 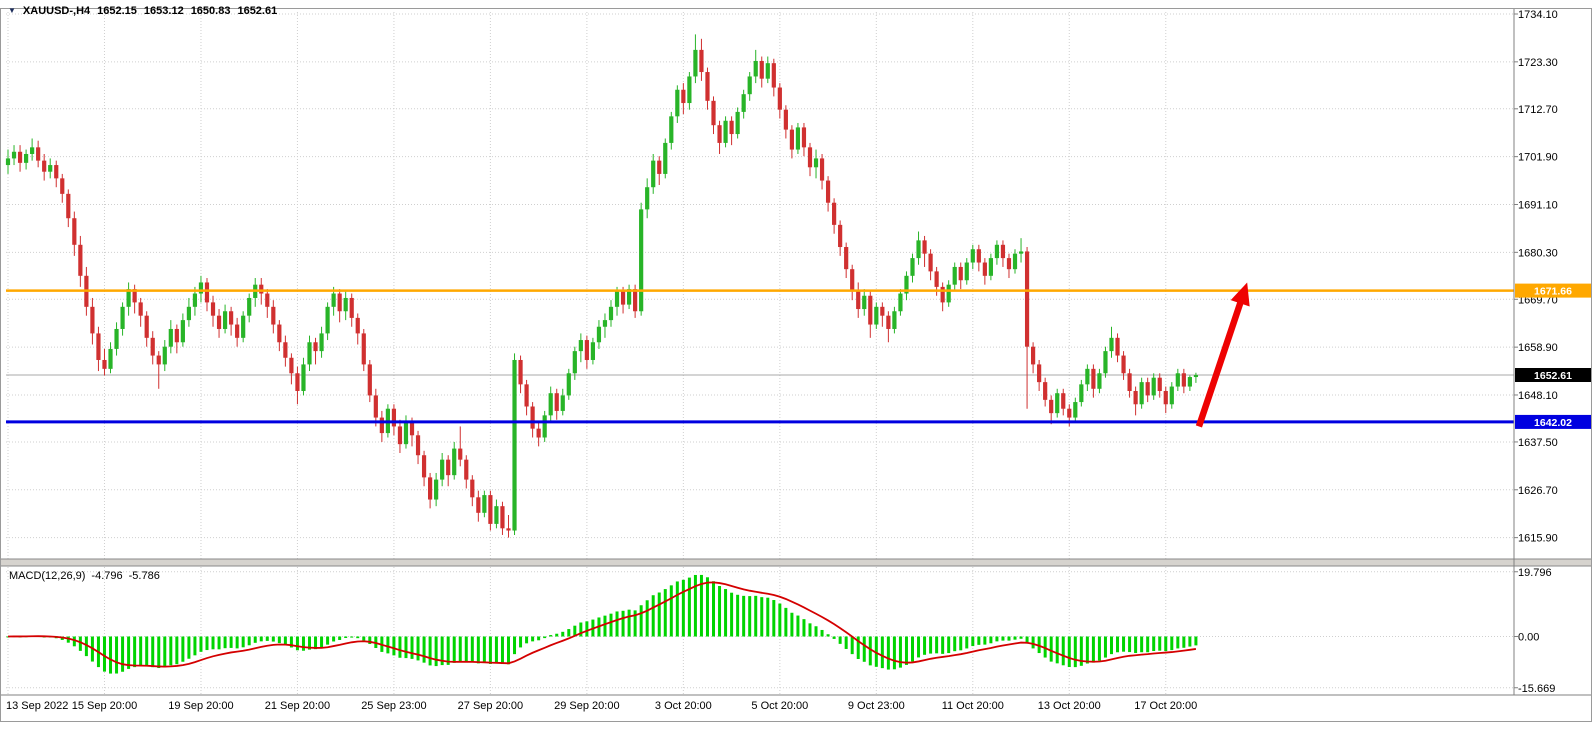 I want to click on macd-axis-label: 0.00, so click(x=1528, y=638).